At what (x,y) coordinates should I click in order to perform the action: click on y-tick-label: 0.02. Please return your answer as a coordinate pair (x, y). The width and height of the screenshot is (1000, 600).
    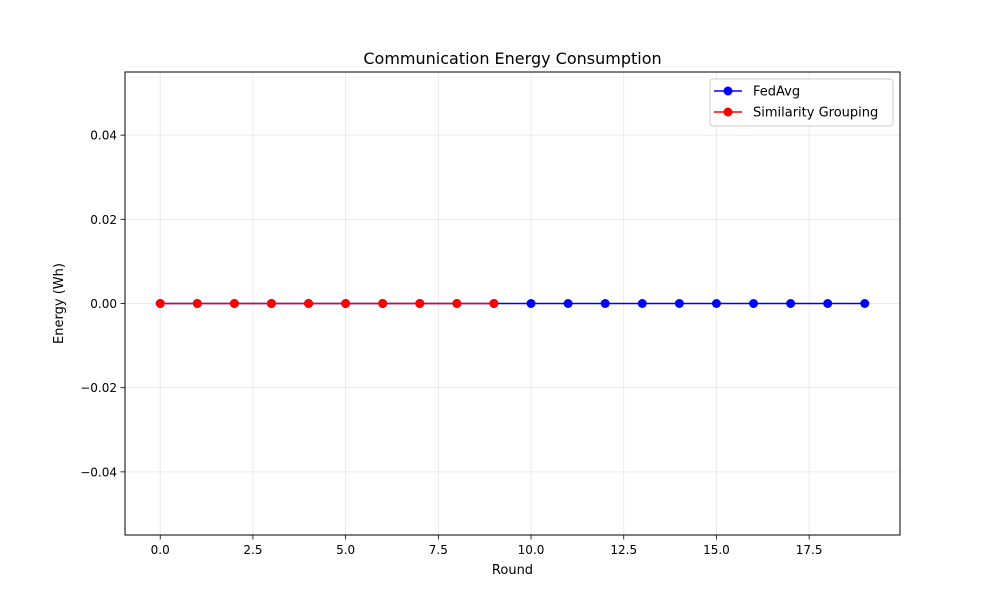
    Looking at the image, I should click on (103, 220).